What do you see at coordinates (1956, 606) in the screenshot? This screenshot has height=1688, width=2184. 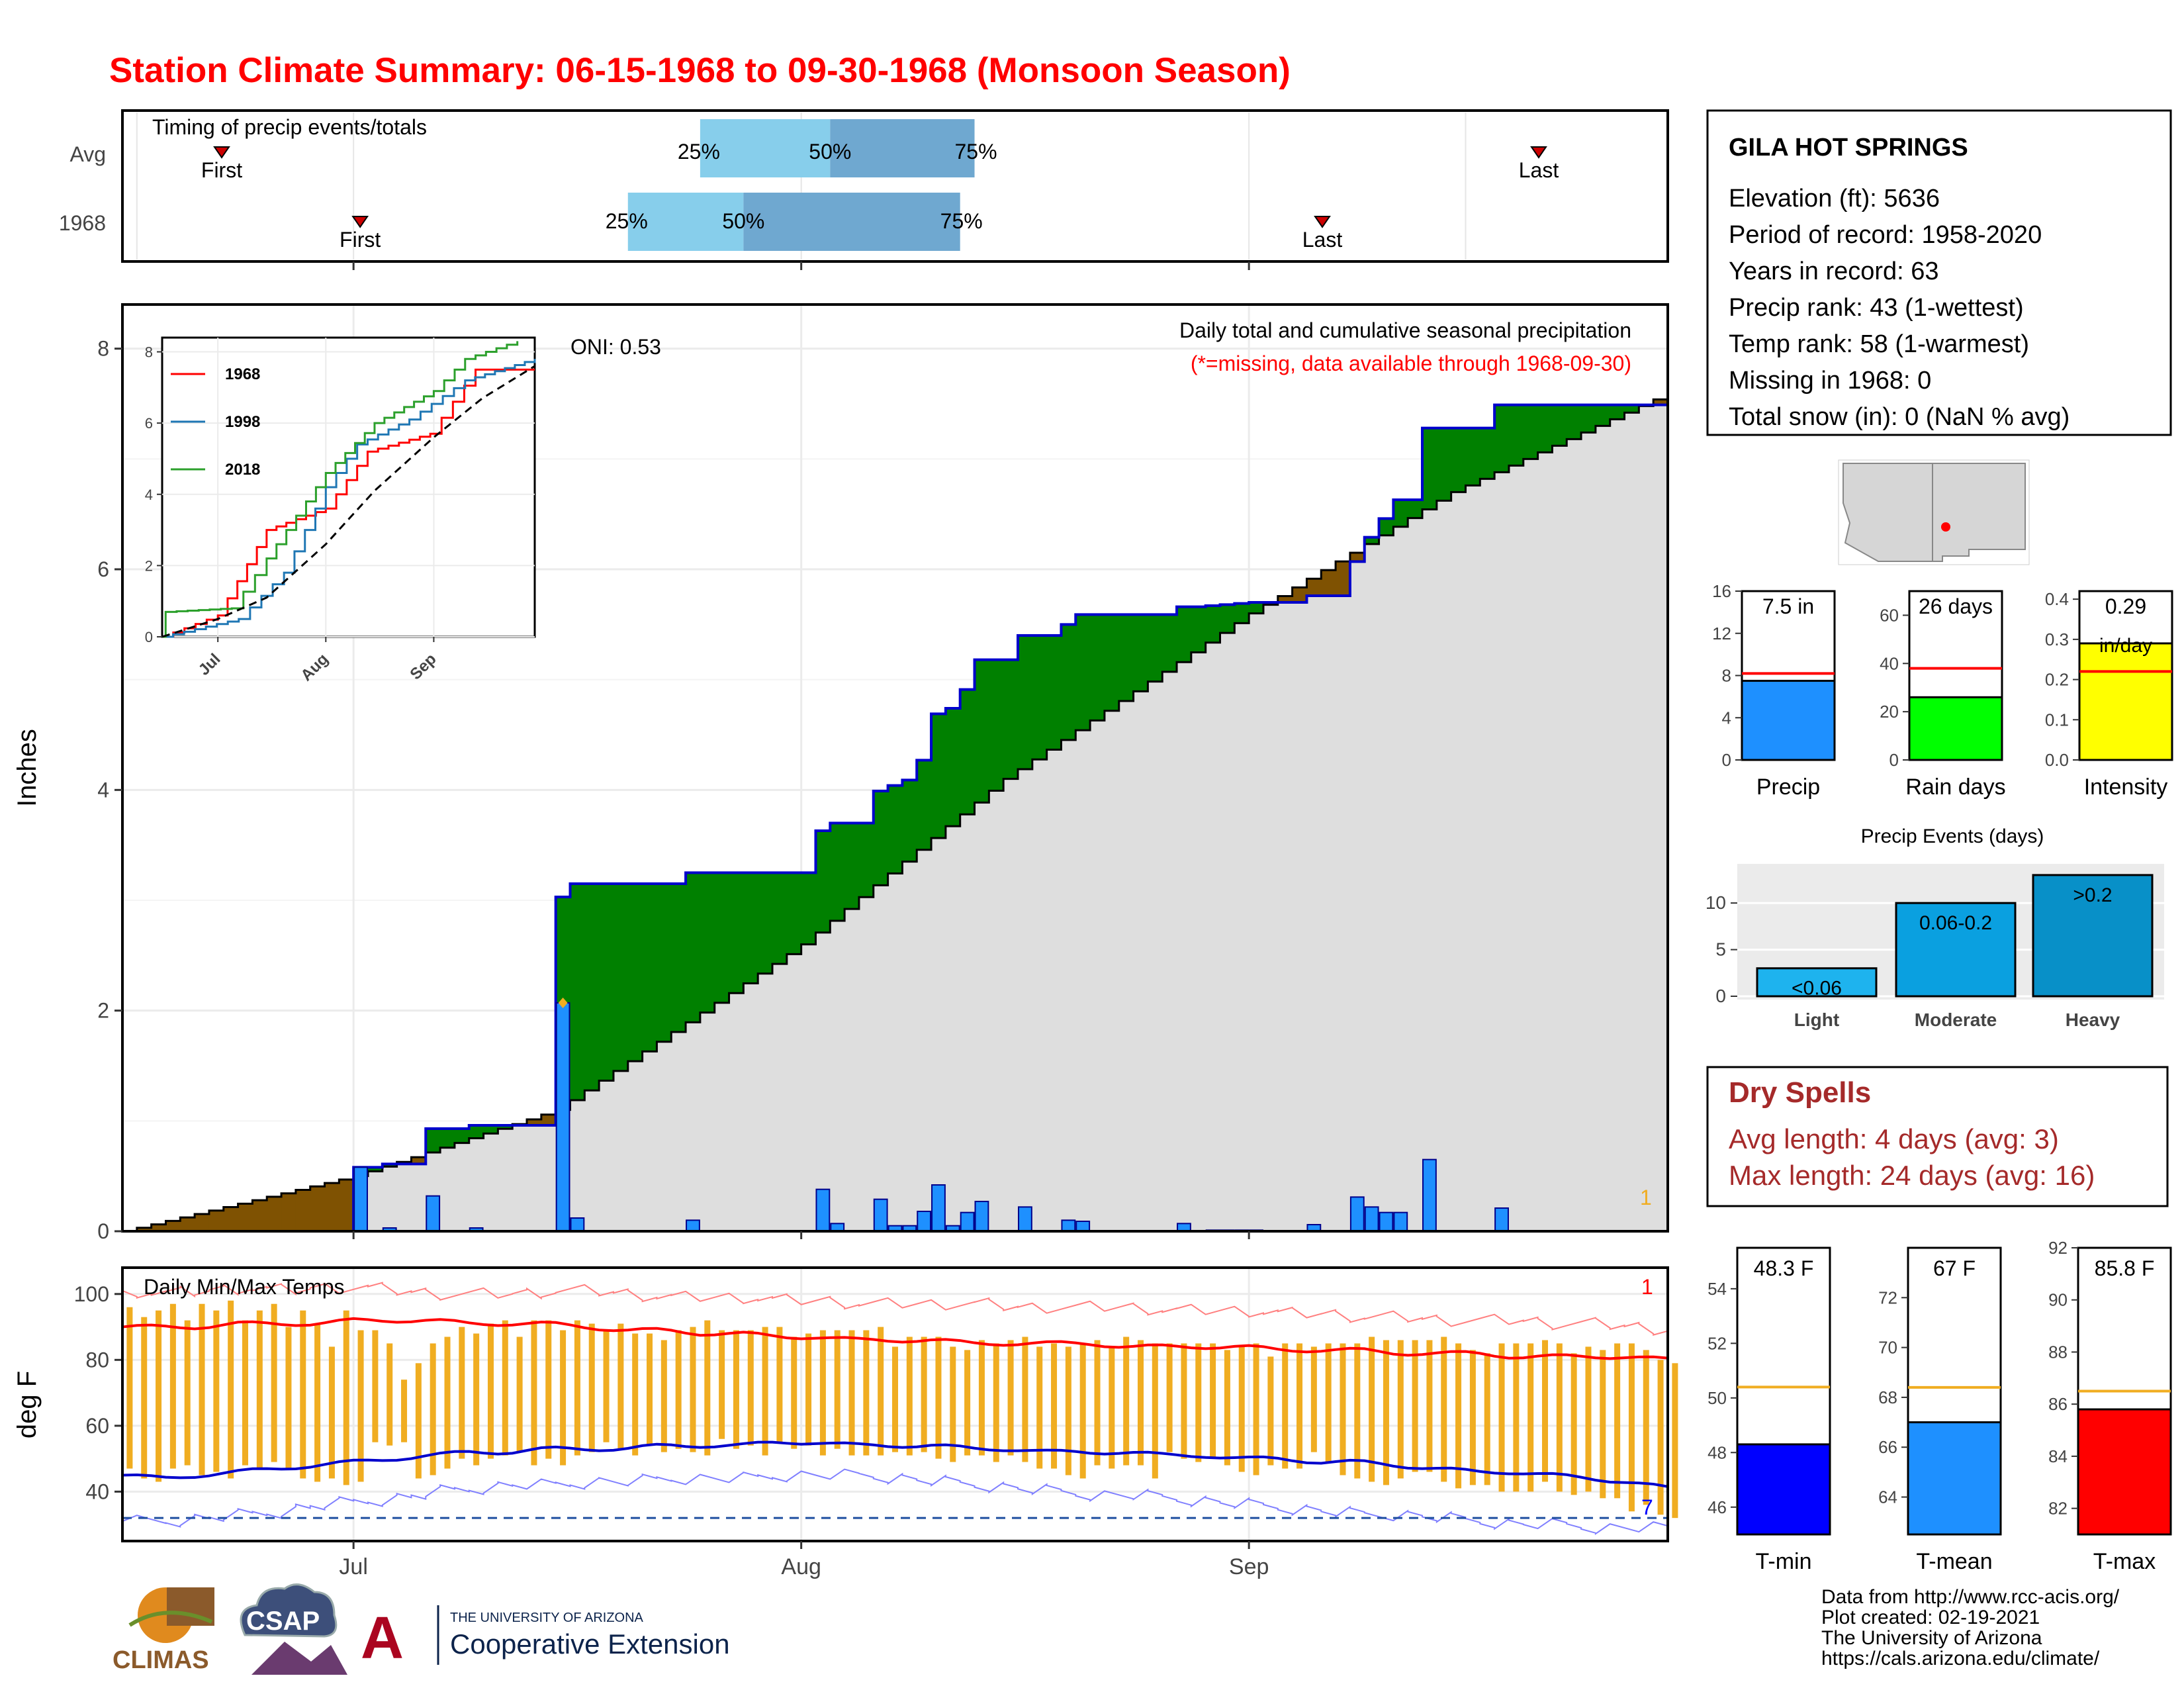 I see `summary-bar-value-label: 26 days` at bounding box center [1956, 606].